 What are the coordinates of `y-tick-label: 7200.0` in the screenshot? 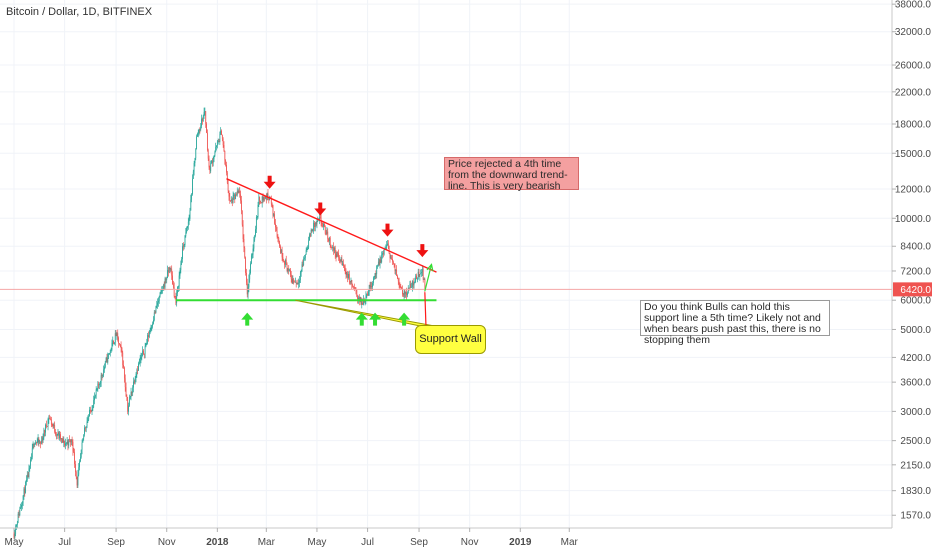 It's located at (915, 271).